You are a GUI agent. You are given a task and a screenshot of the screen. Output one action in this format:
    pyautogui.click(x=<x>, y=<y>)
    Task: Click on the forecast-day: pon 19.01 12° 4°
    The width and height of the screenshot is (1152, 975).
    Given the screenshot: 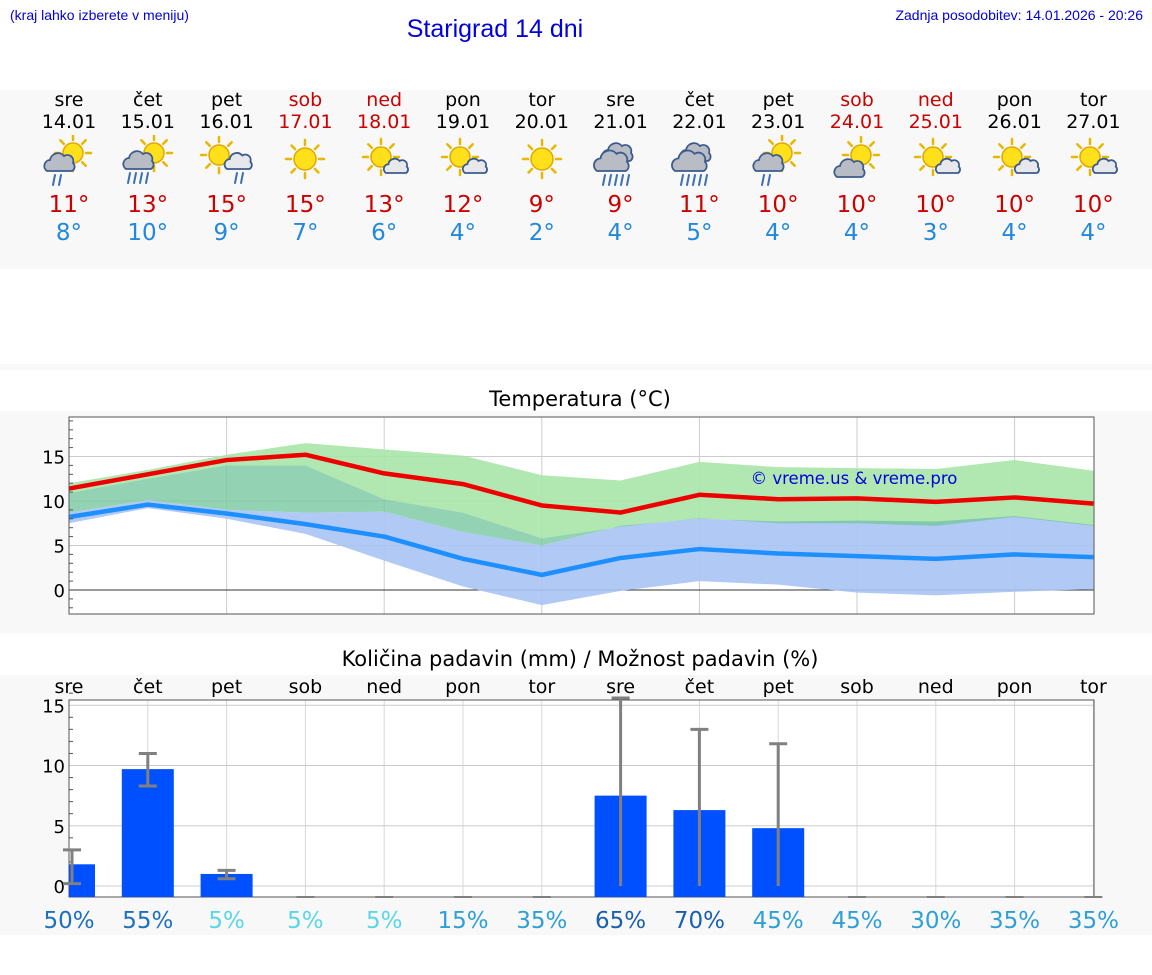 What is the action you would take?
    pyautogui.click(x=463, y=168)
    